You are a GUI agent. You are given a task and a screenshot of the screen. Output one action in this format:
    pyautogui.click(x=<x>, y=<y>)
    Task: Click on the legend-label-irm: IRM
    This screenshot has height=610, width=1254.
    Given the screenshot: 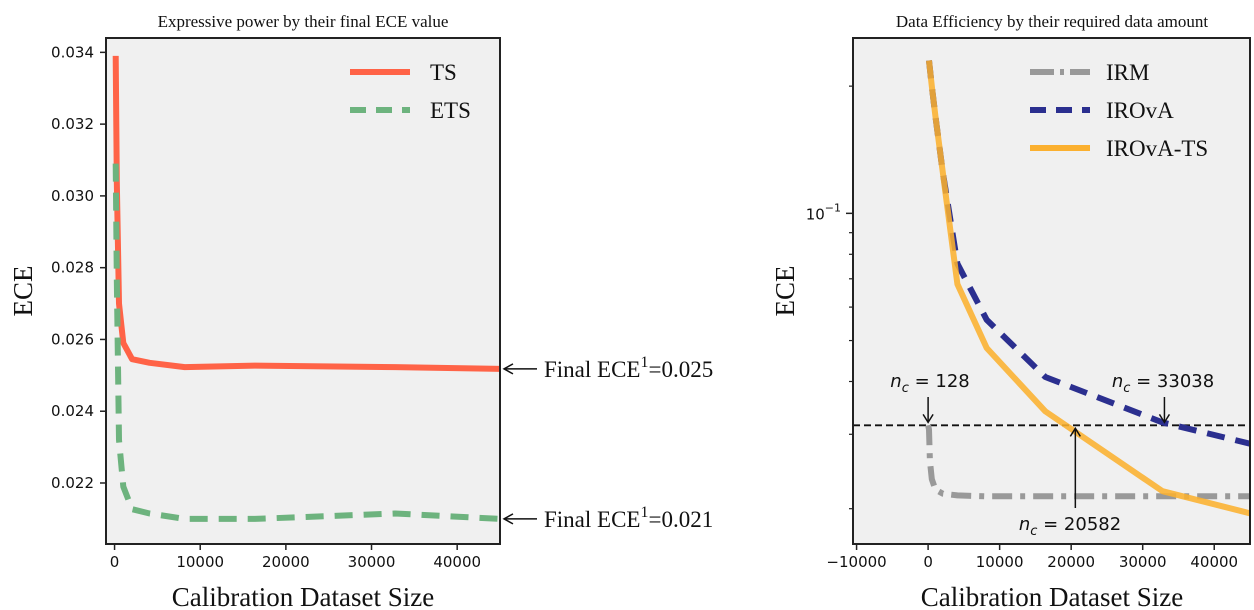 What is the action you would take?
    pyautogui.click(x=1127, y=72)
    